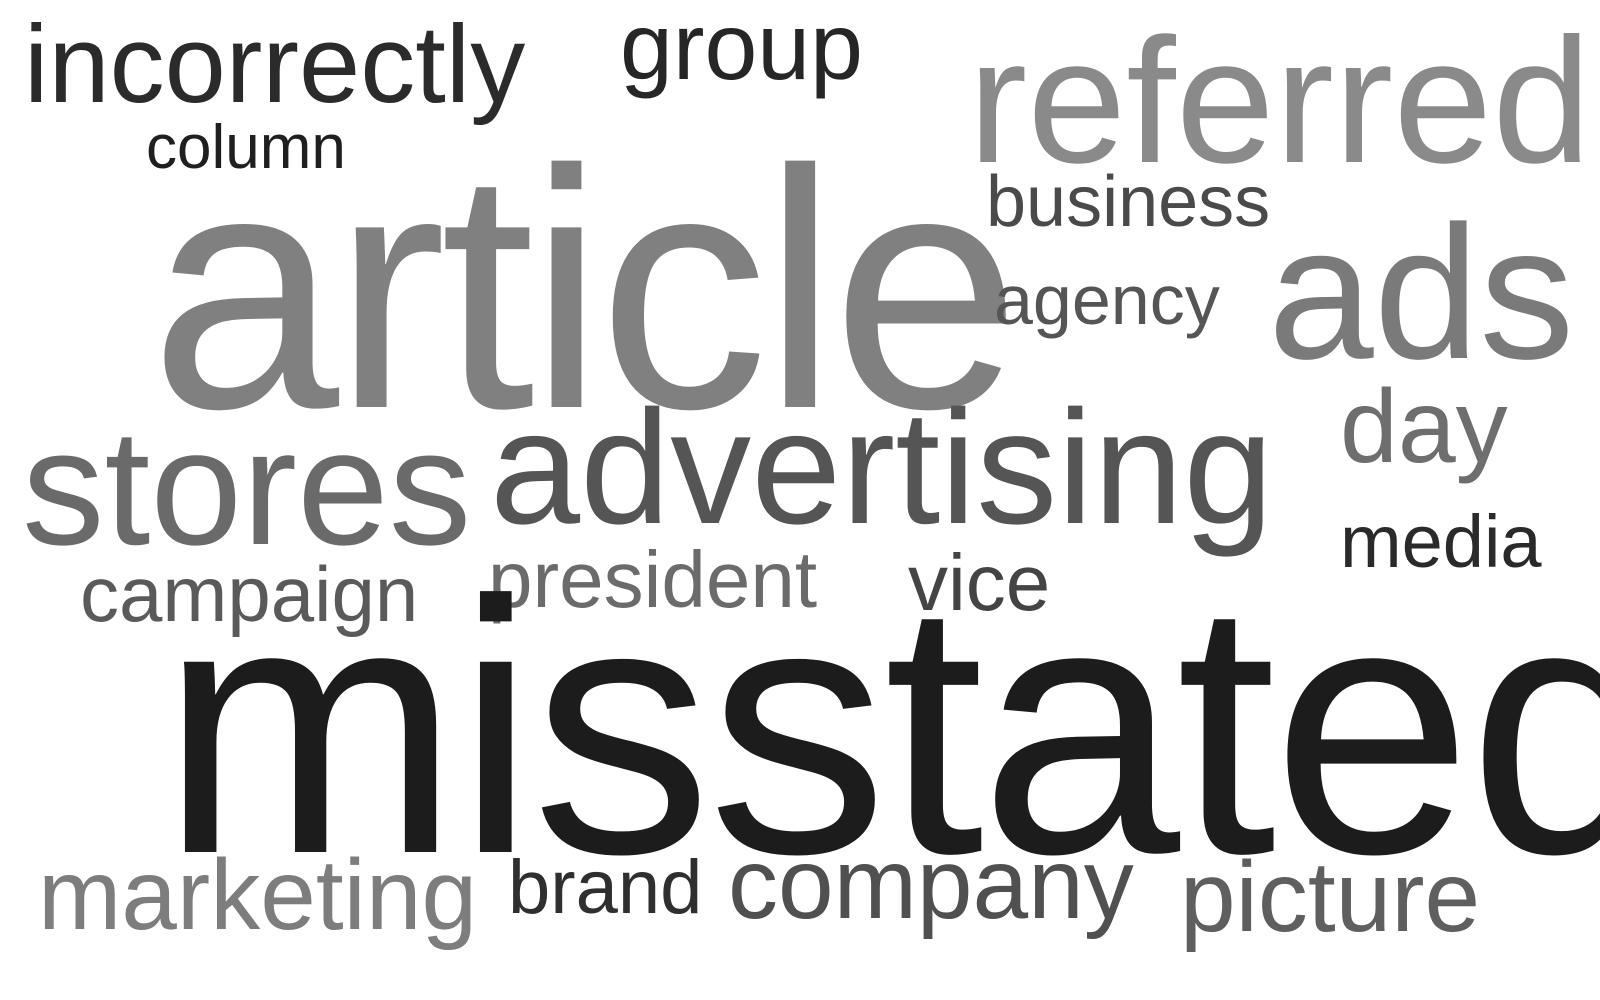 The height and width of the screenshot is (1000, 1600). I want to click on word-advertising: advertising, so click(882, 467).